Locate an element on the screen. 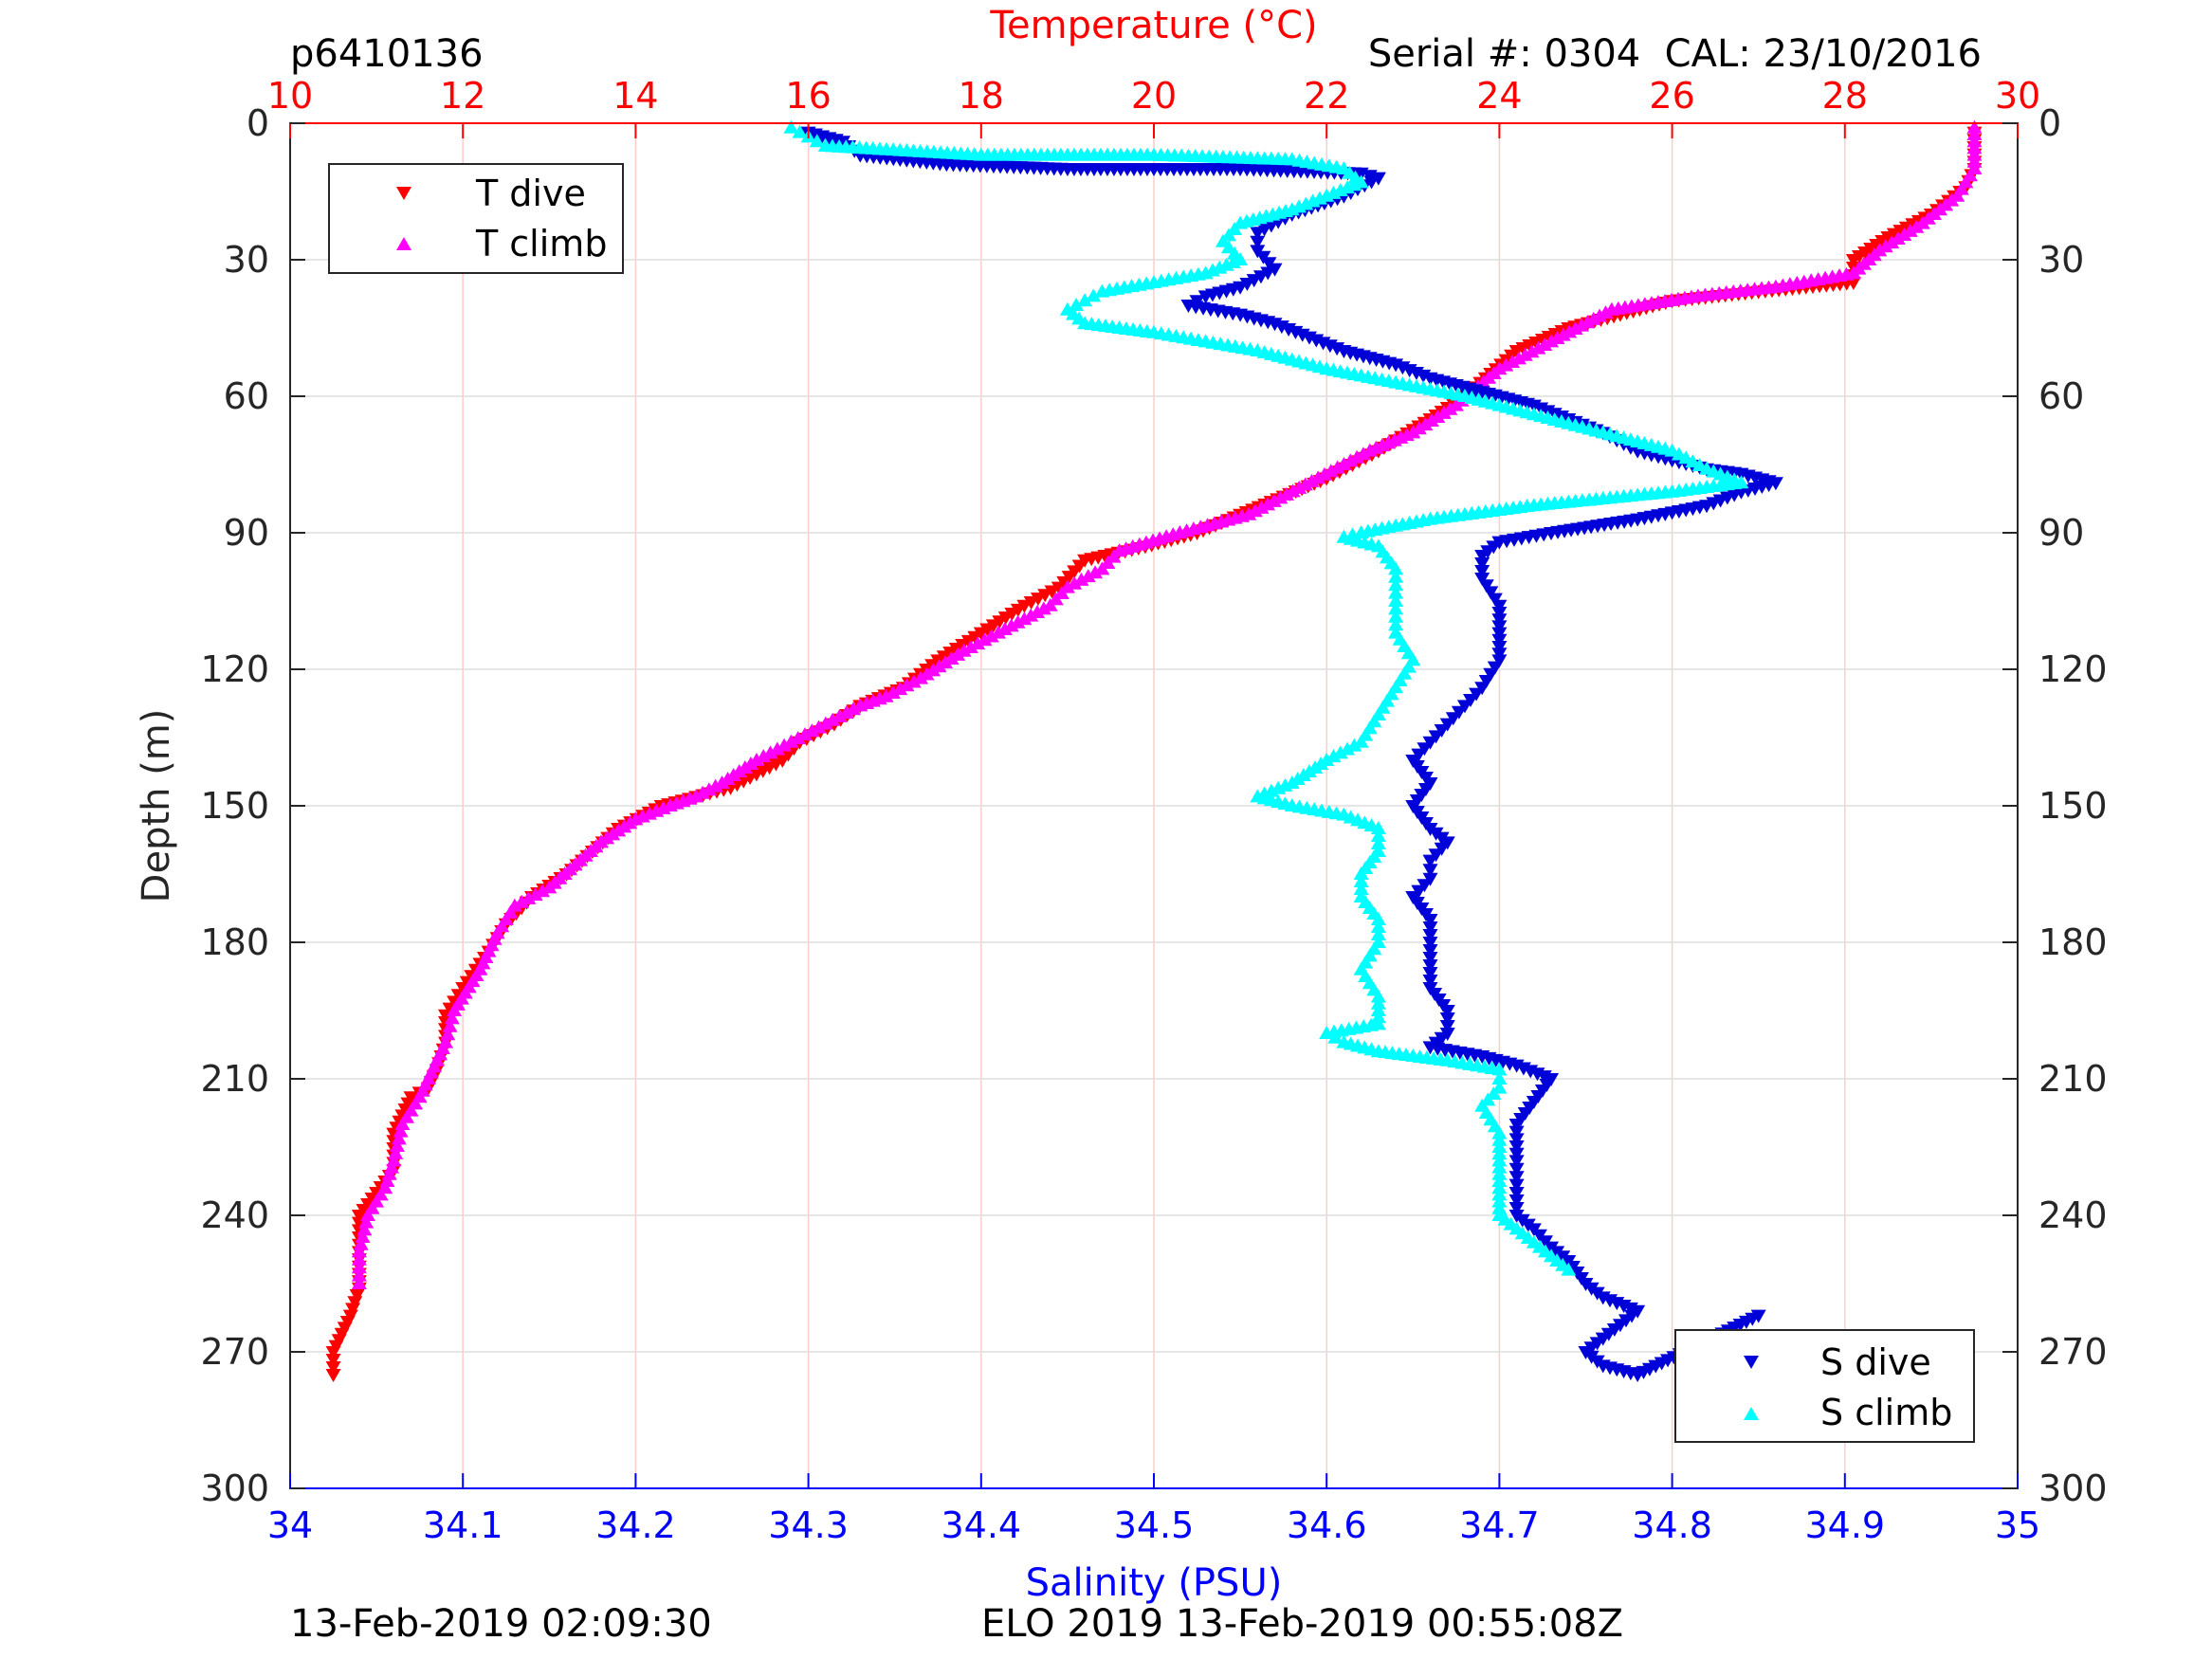 The width and height of the screenshot is (2212, 1659). tick-label-salinity-34.8: 34.8 is located at coordinates (1672, 1525).